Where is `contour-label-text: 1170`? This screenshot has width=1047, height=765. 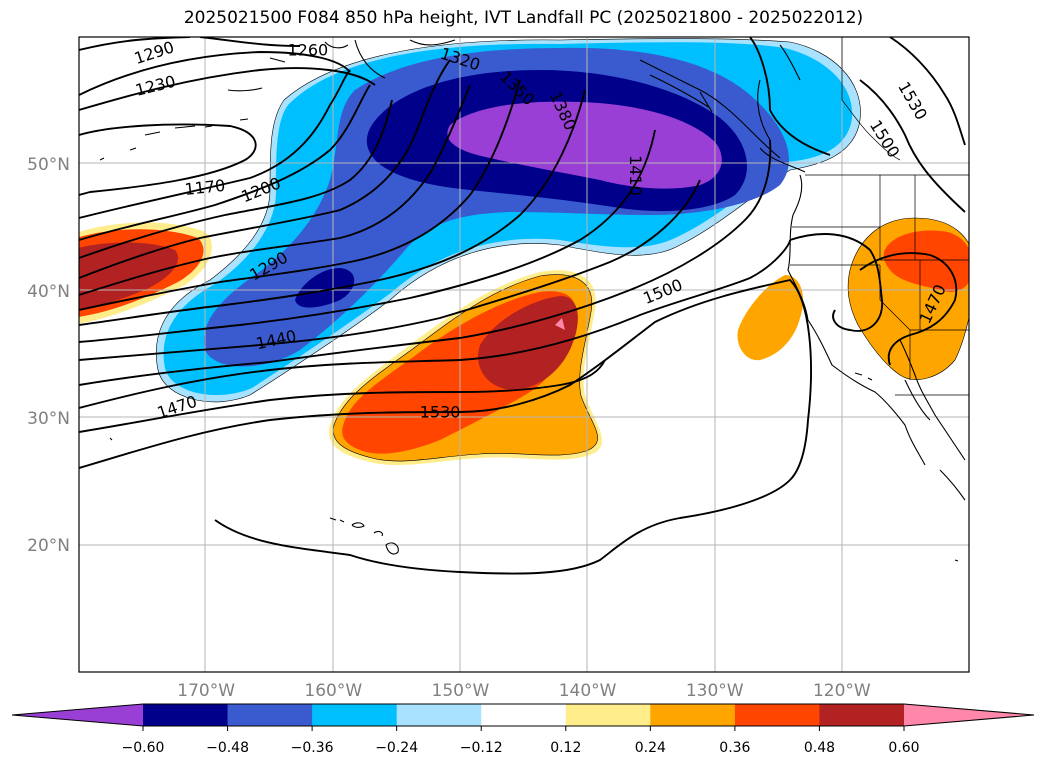
contour-label-text: 1170 is located at coordinates (205, 187).